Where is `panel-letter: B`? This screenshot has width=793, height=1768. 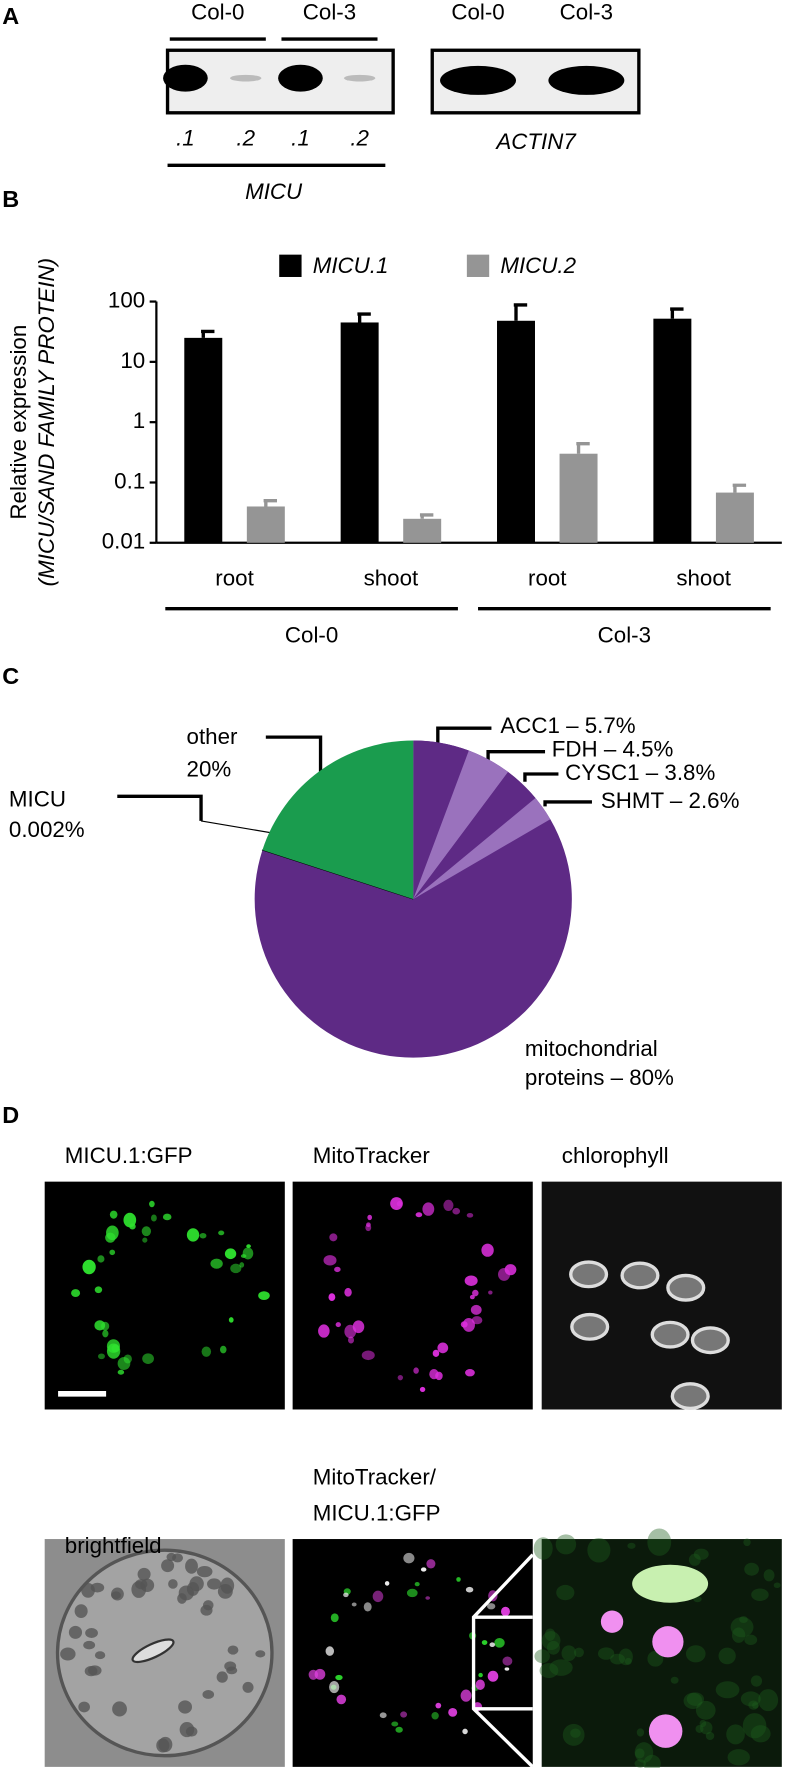
panel-letter: B is located at coordinates (10, 199).